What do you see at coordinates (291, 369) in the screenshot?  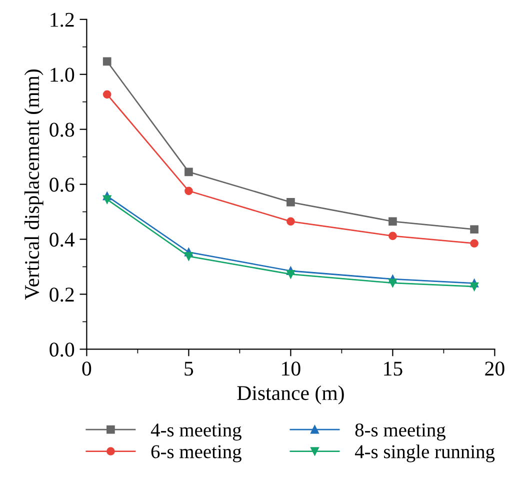 I see `x-tick-label: 10` at bounding box center [291, 369].